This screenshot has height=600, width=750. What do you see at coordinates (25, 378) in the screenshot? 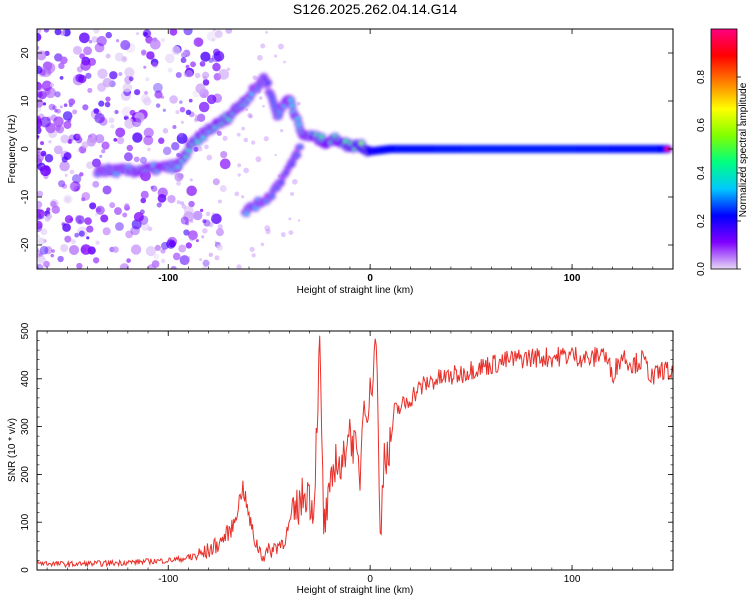
I see `y-tick-label: 400` at bounding box center [25, 378].